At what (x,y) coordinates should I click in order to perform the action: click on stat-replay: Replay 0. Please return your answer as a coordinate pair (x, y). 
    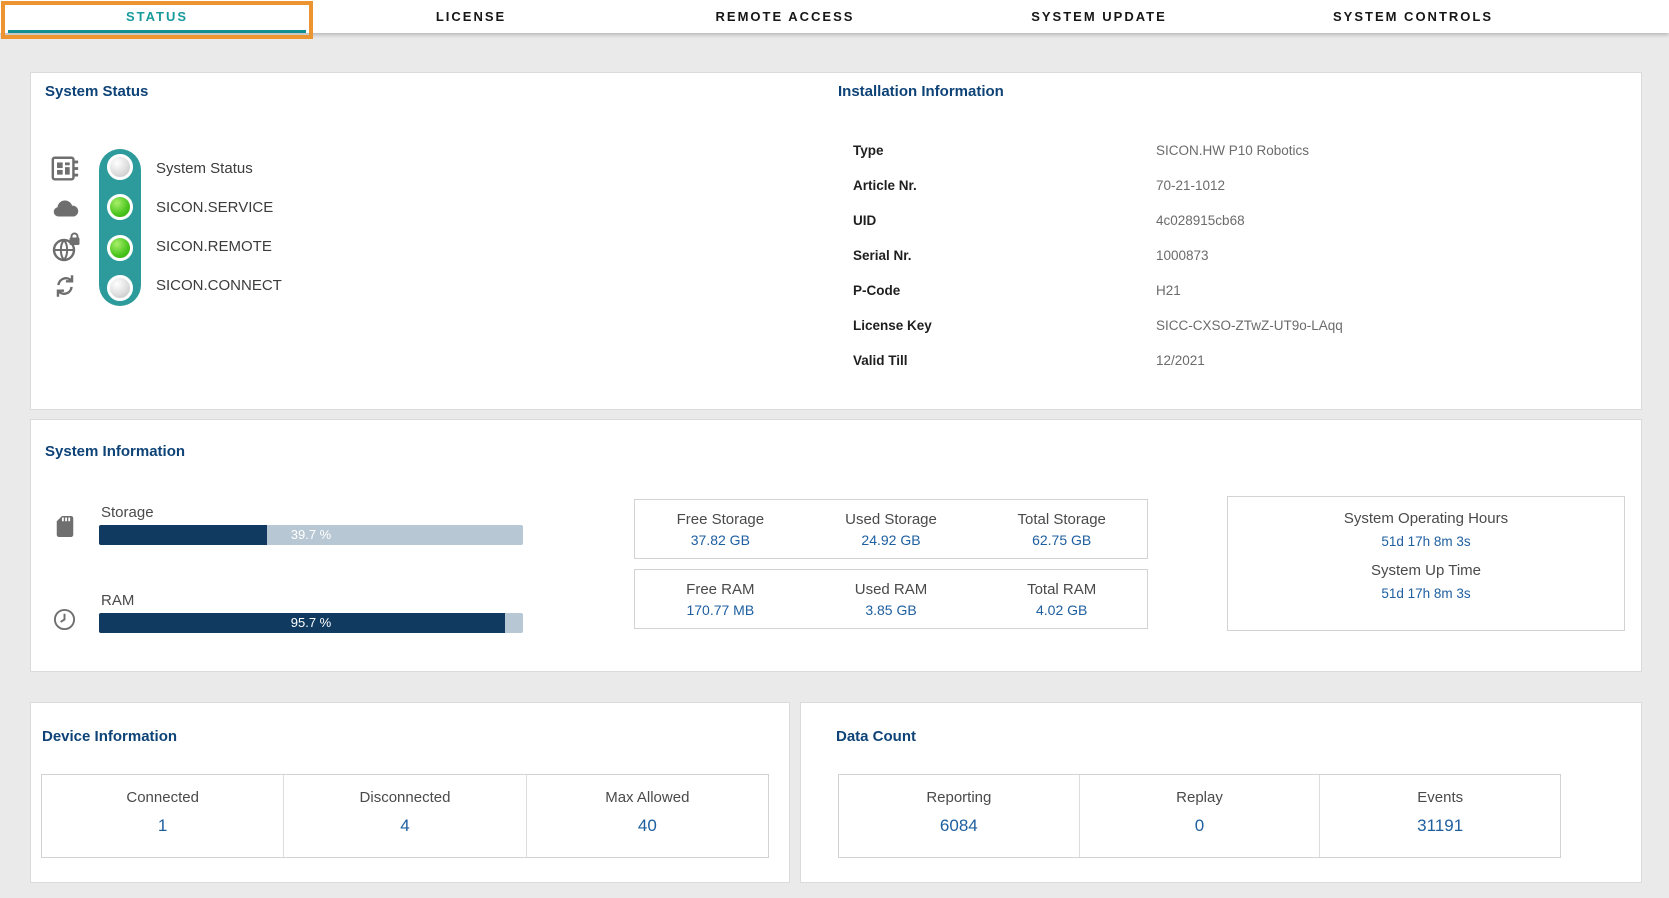
    Looking at the image, I should click on (1199, 816).